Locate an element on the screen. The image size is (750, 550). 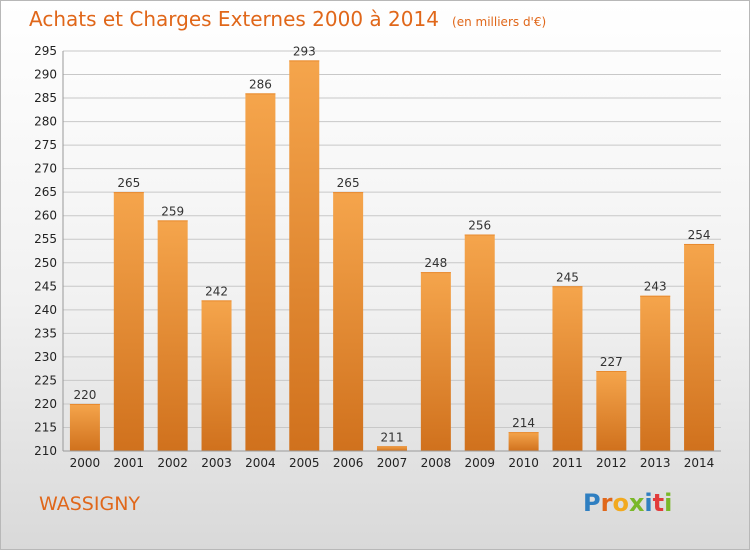
x-tick-label: 2013 is located at coordinates (655, 463).